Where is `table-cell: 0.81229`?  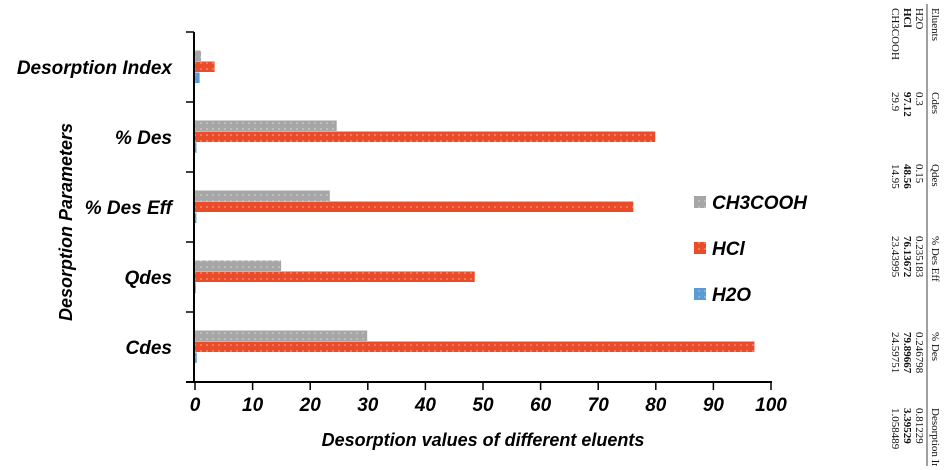
table-cell: 0.81229 is located at coordinates (919, 426).